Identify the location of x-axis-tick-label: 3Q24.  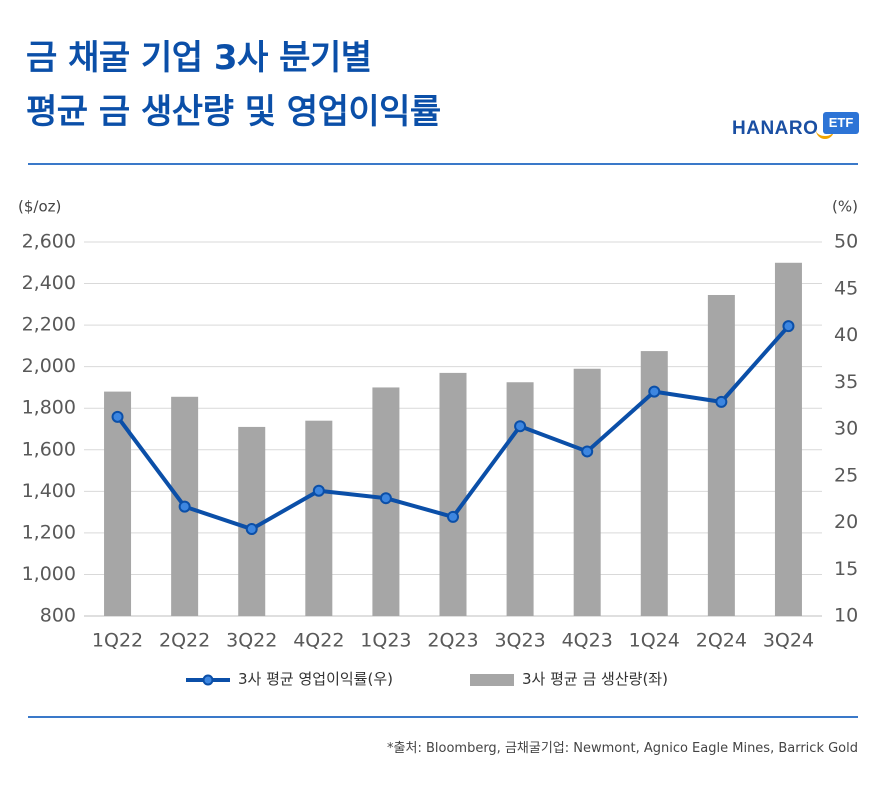
(788, 641).